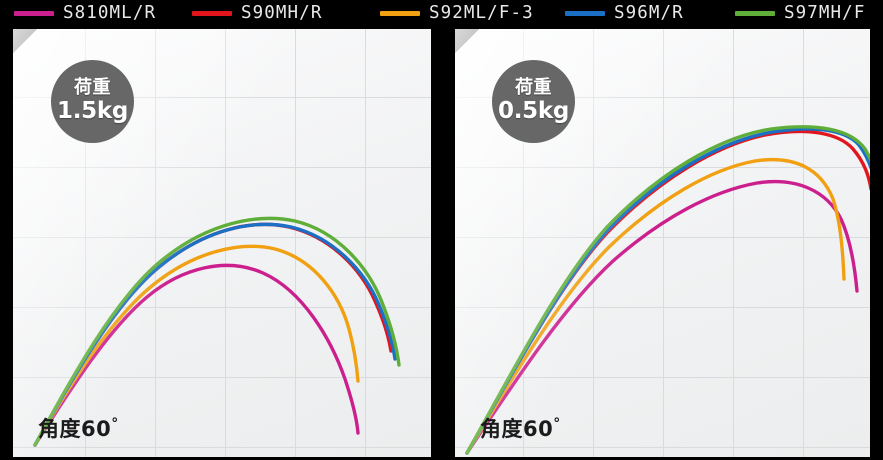 The image size is (883, 460). I want to click on load-badge: 荷重 1.5kg, so click(92, 101).